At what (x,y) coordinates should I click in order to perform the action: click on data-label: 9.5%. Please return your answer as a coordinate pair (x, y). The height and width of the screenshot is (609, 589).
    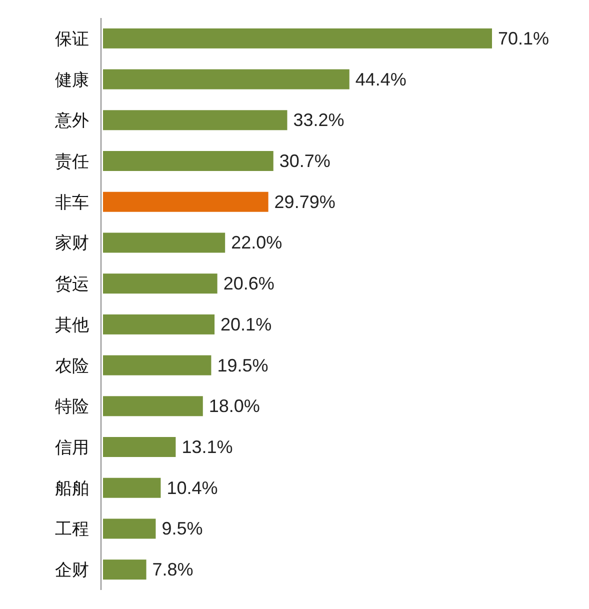
    Looking at the image, I should click on (182, 528).